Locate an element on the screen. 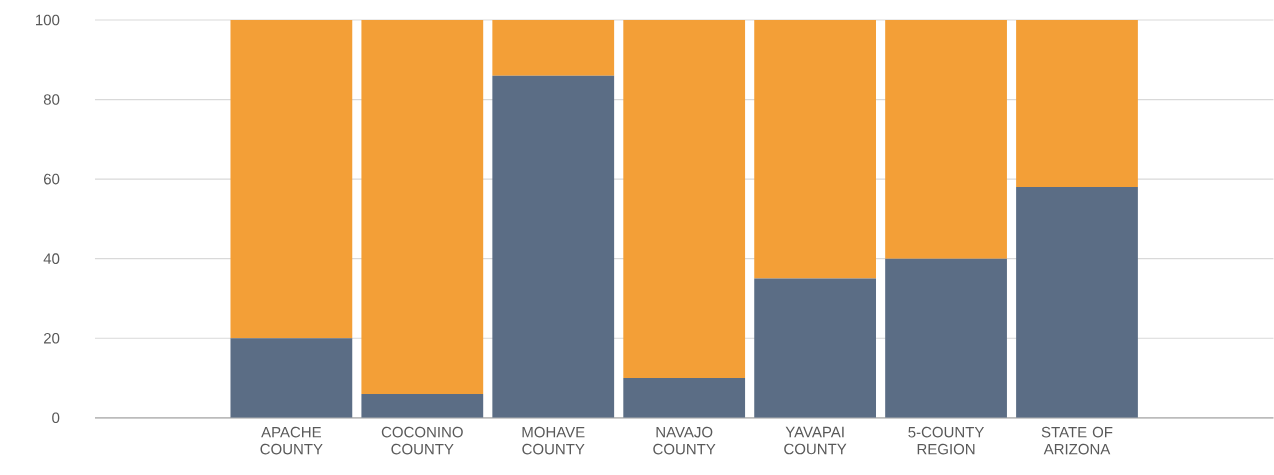  x-tick-label: YAVAPAI COUNTY is located at coordinates (815, 440).